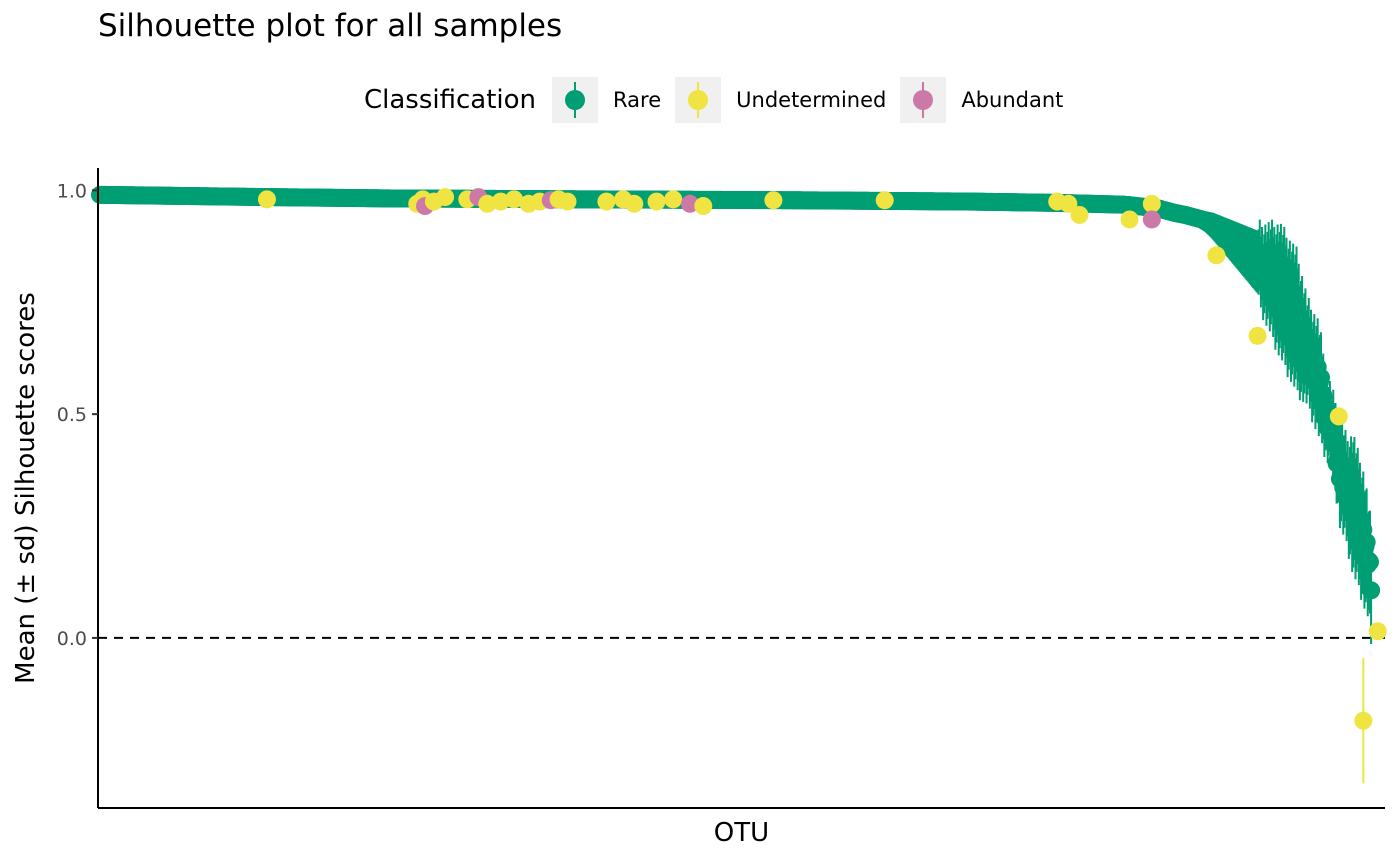 The image size is (1400, 866). I want to click on legend-key-undetermined, so click(698, 100).